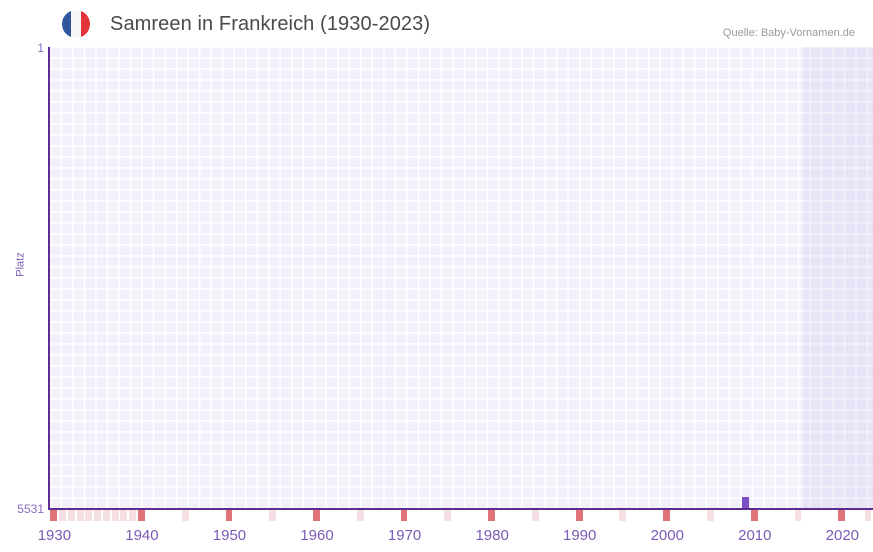  Describe the element at coordinates (20, 264) in the screenshot. I see `y-axis-title: Platz` at that location.